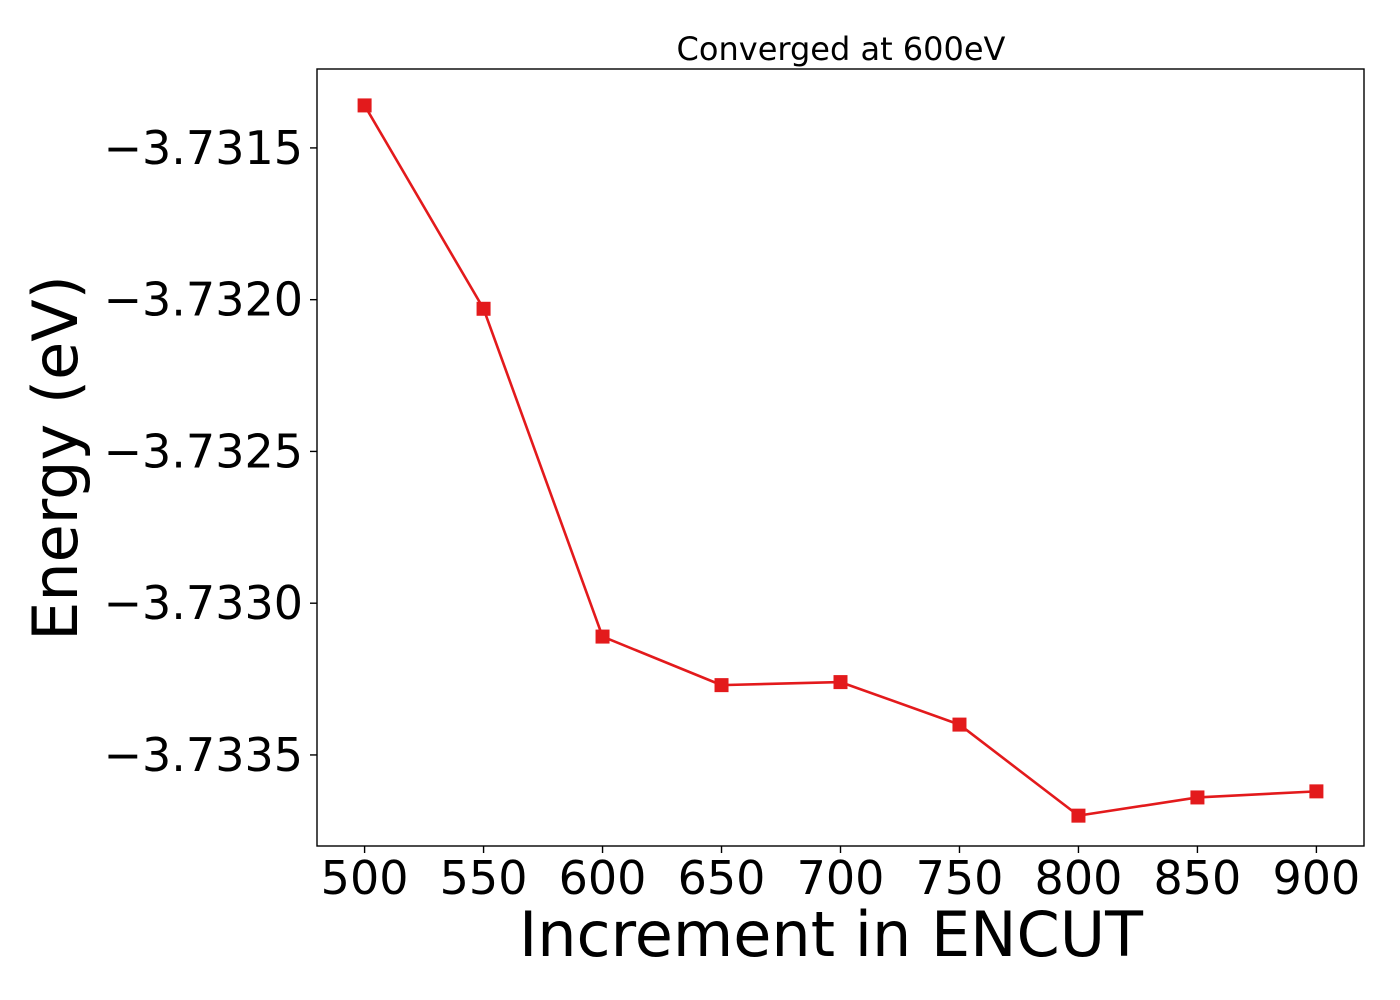 The image size is (1400, 1000). I want to click on y-tick-label: −3.7335, so click(204, 755).